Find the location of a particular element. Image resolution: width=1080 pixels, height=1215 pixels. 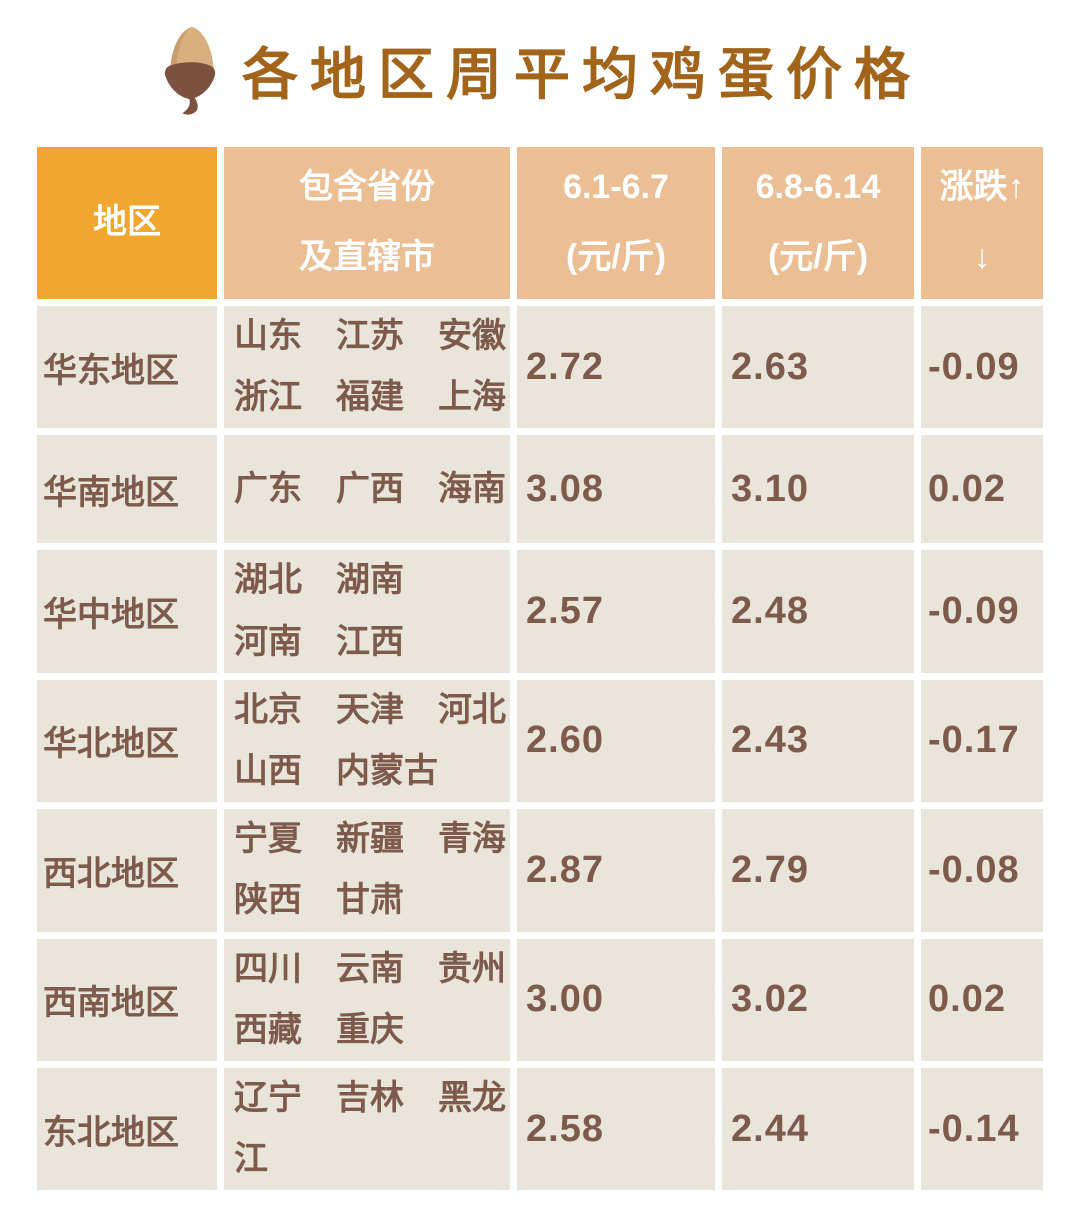

header-week2: 6.8-6.14 (元/斤) is located at coordinates (818, 223).